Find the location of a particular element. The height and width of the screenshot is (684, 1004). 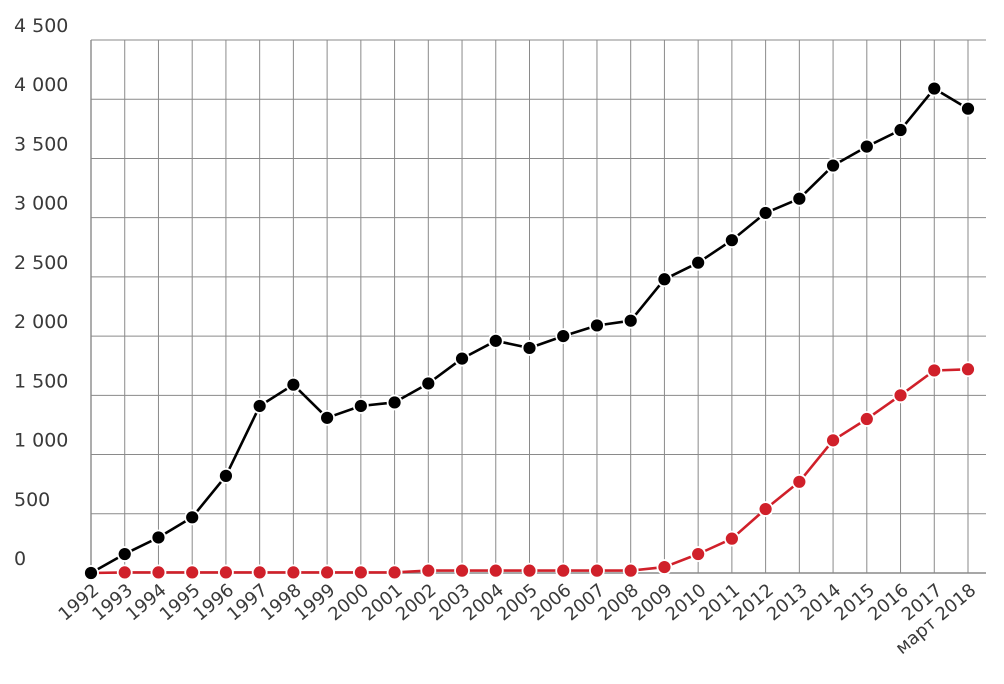

y-tick-label: 2 000 is located at coordinates (41, 322).